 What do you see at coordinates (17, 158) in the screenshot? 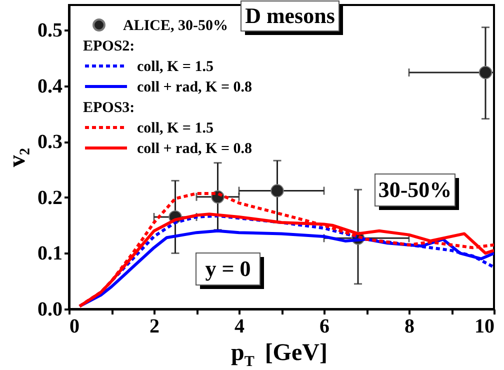
I see `y-axis-title: v₂` at bounding box center [17, 158].